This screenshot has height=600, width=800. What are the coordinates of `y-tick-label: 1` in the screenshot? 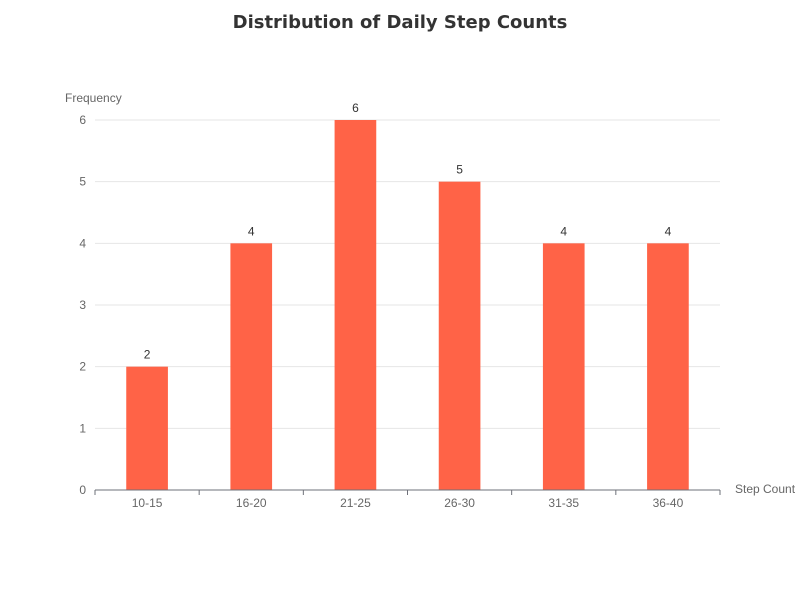 It's located at (82, 428).